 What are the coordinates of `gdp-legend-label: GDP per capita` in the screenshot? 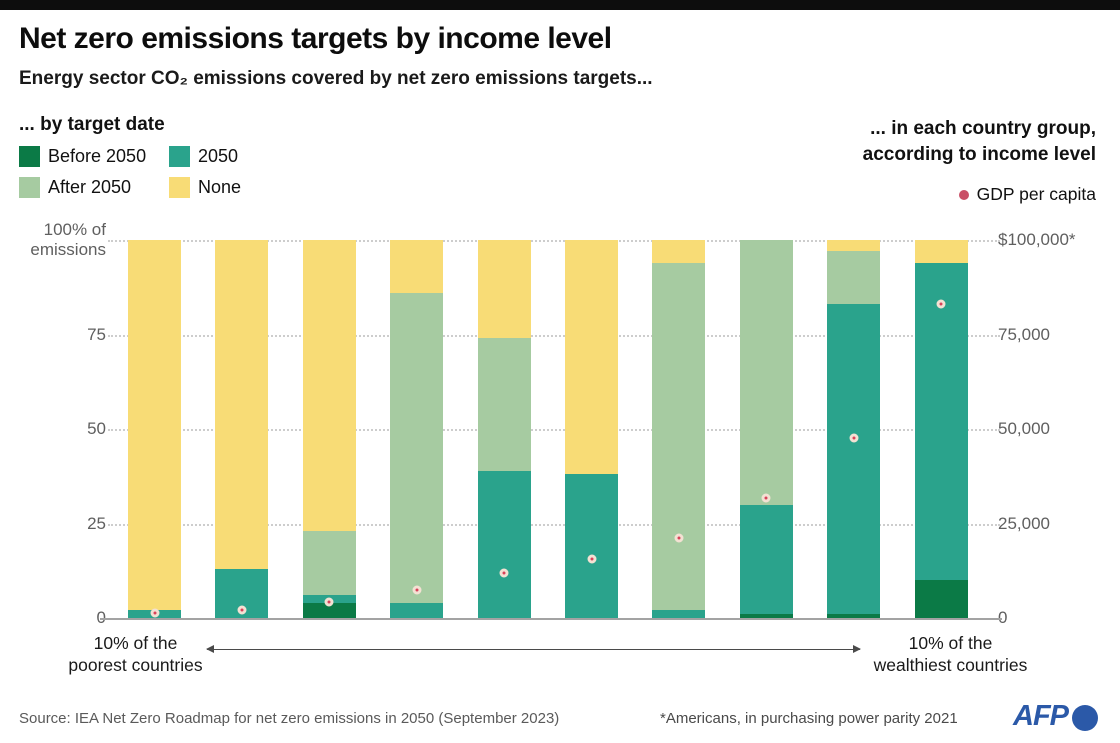 It's located at (1036, 194).